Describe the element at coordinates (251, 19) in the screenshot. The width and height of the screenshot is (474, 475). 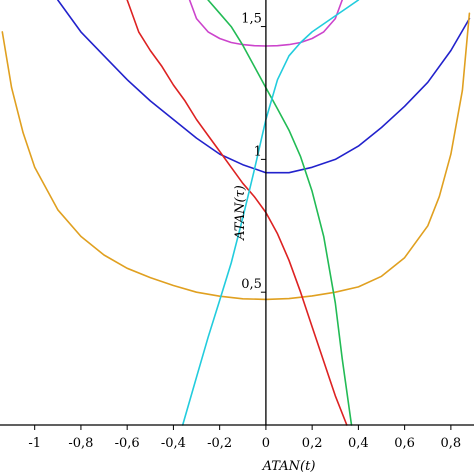
I see `y-tick-label: 1,5` at that location.